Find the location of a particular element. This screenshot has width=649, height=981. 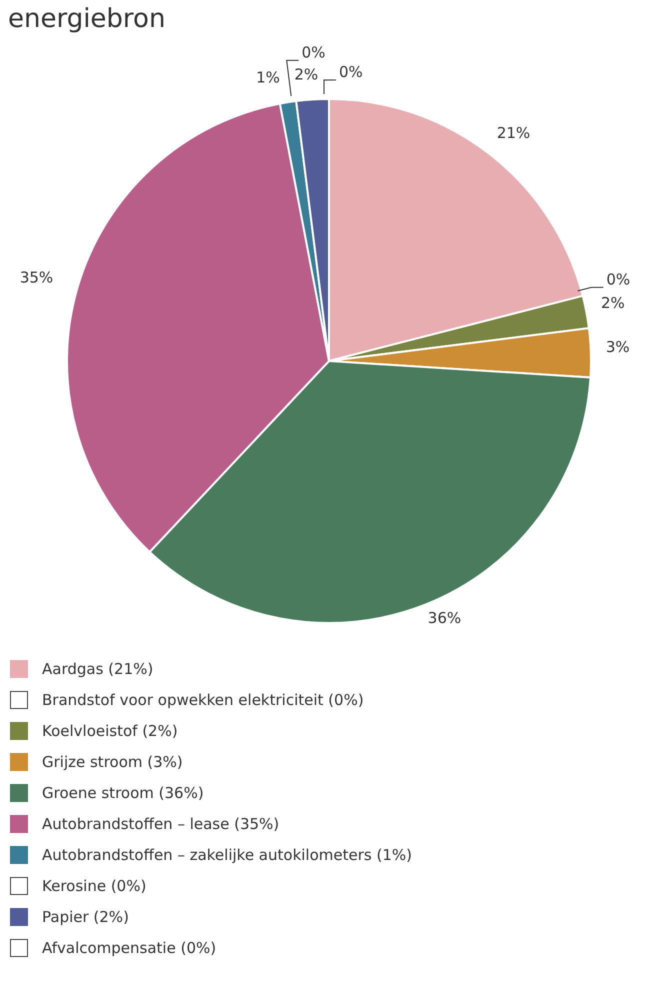

chart-title: energiebron is located at coordinates (87, 19).